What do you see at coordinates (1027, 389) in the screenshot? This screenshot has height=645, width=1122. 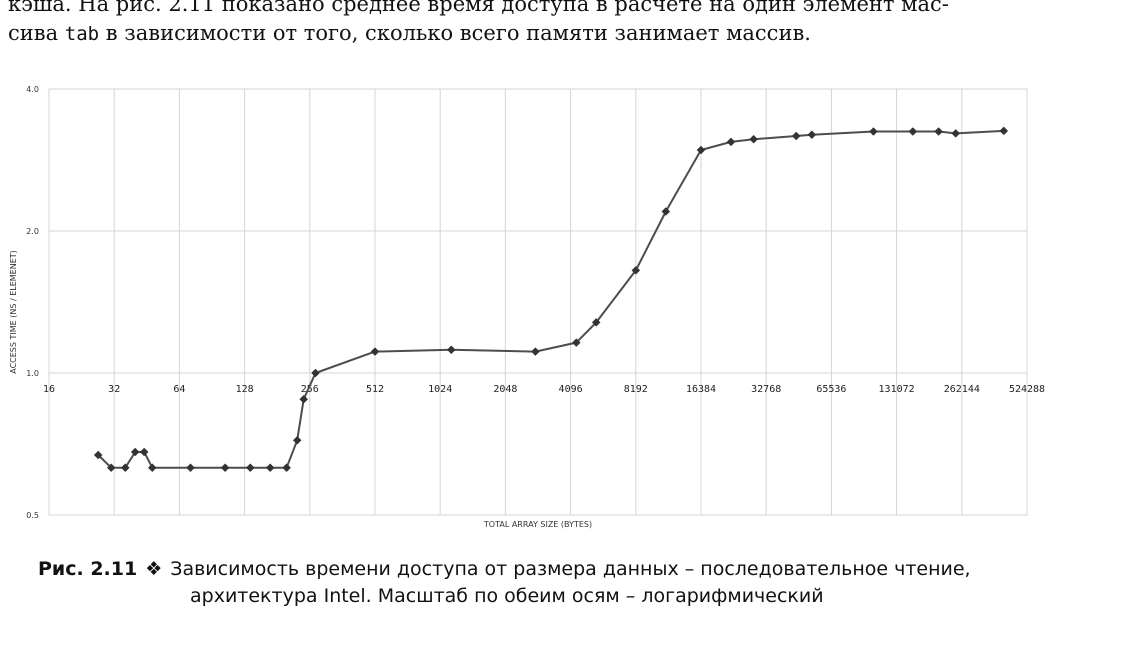 I see `x-tick-label: 524288` at bounding box center [1027, 389].